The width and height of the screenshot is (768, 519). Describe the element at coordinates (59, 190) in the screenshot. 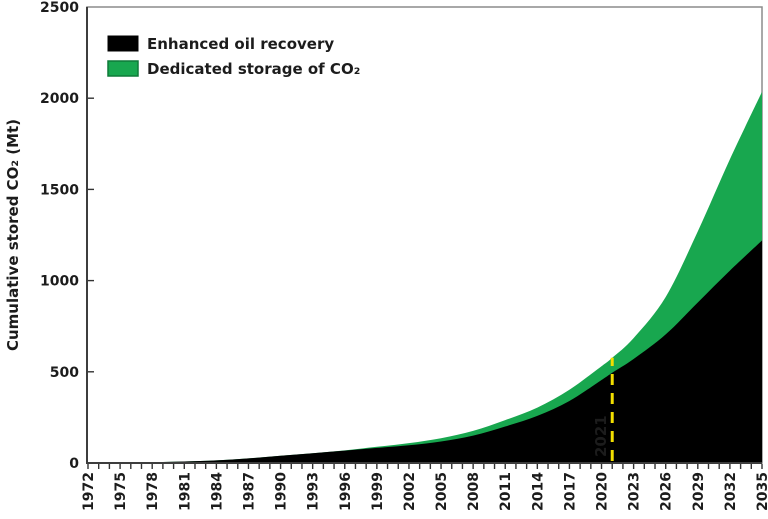

I see `y-tick-label: 1500` at that location.